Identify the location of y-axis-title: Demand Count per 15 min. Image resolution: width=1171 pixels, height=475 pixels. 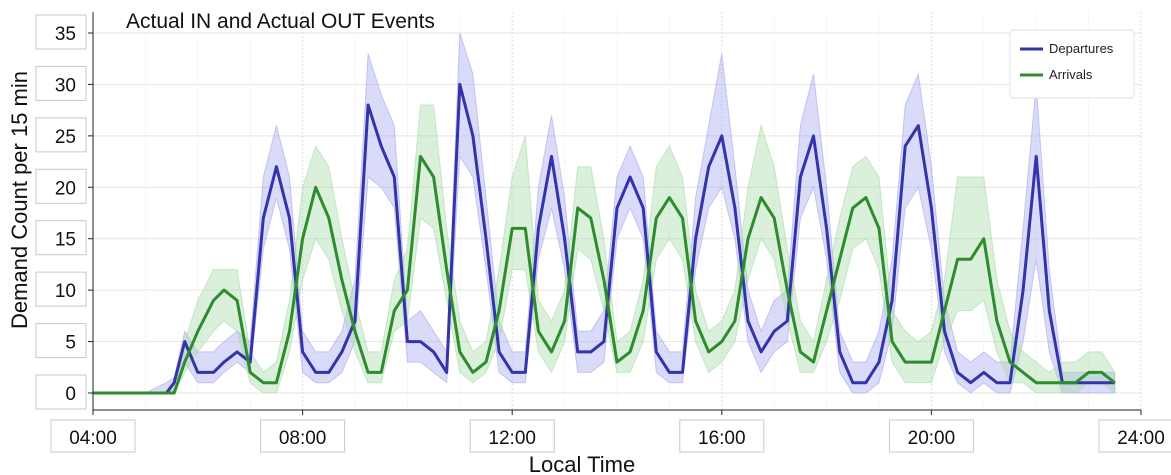
(19, 200).